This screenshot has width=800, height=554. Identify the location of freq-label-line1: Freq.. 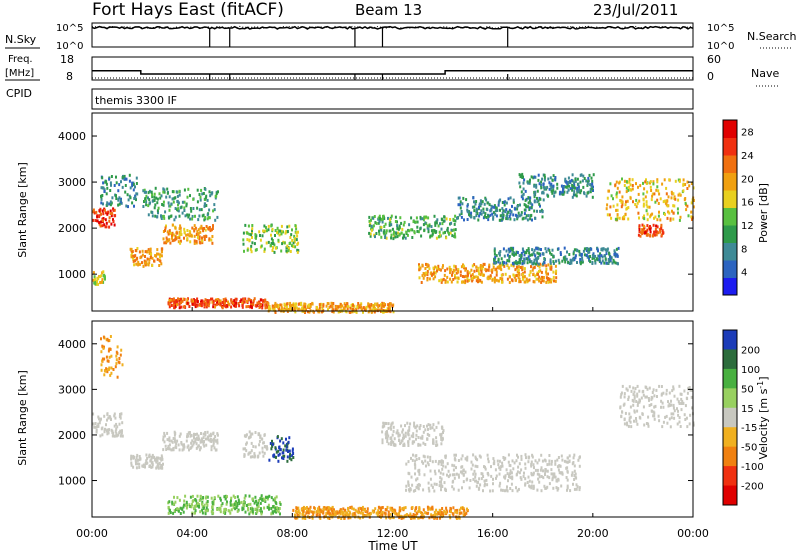
(20, 59).